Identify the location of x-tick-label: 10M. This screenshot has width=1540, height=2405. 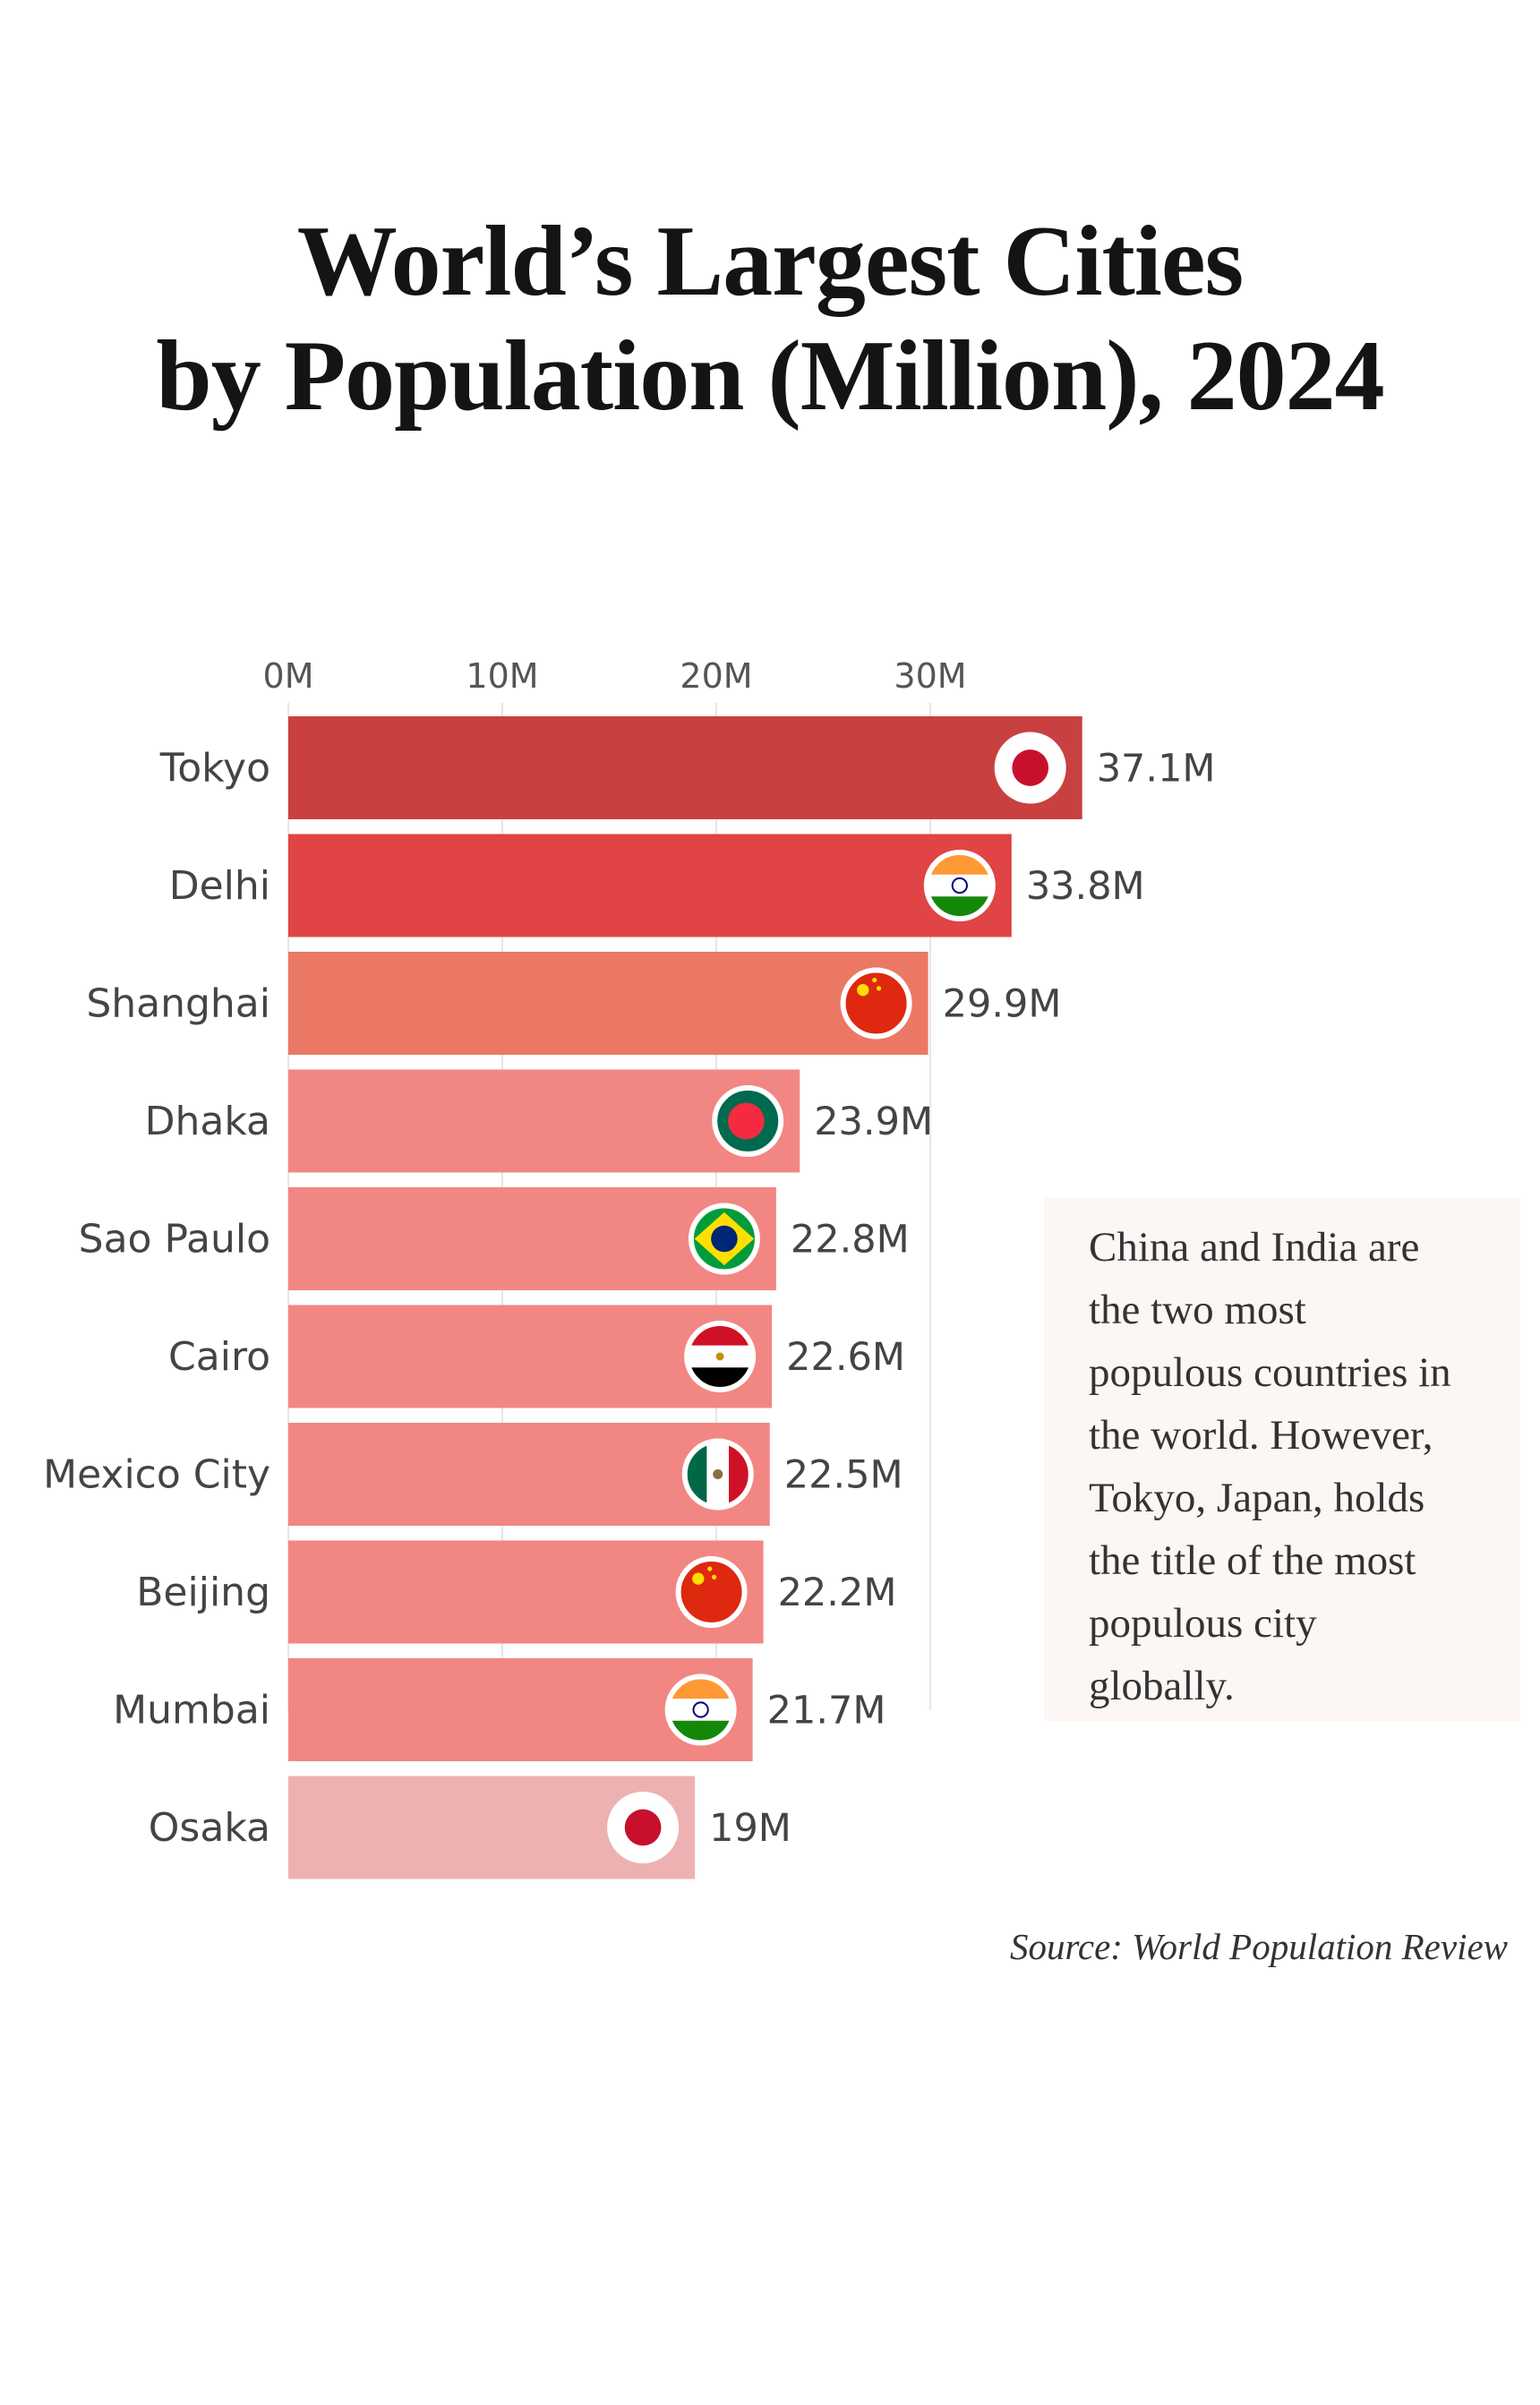
(502, 676).